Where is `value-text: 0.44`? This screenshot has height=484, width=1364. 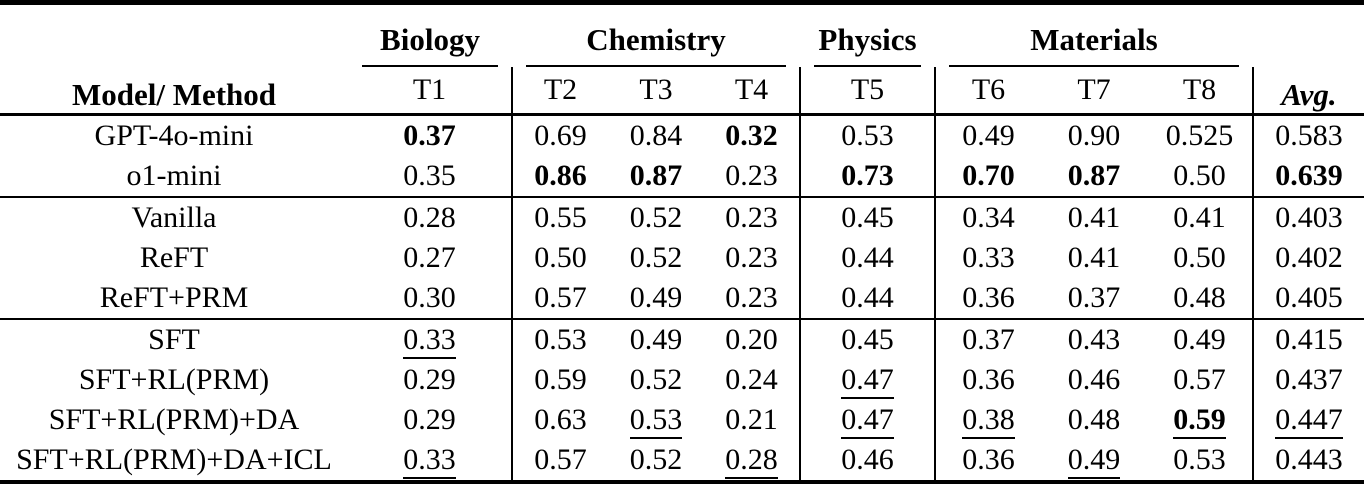 value-text: 0.44 is located at coordinates (867, 297).